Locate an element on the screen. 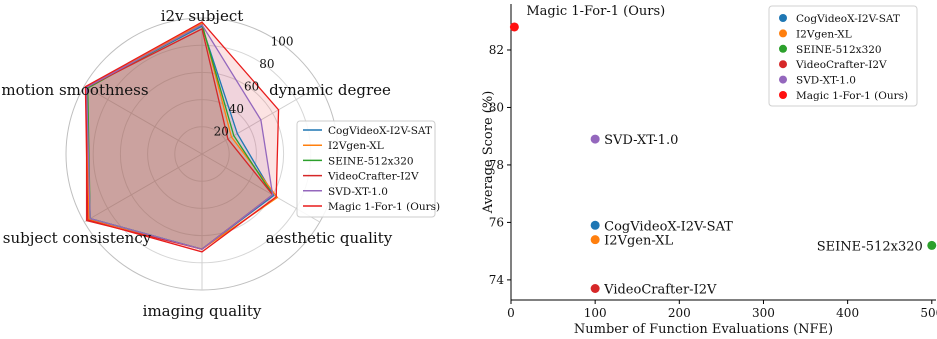  point-annotation: CogVideoX-I2V-SAT is located at coordinates (668, 226).